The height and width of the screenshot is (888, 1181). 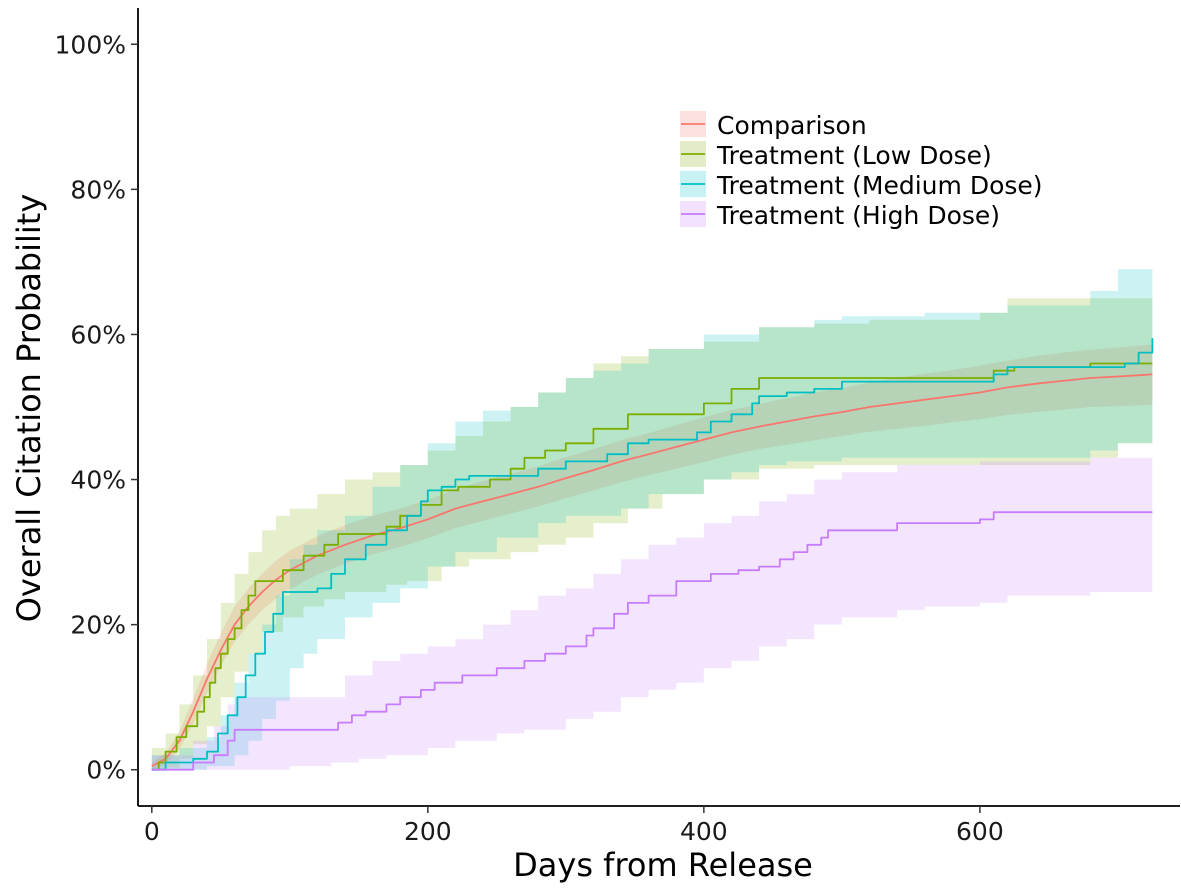 I want to click on legend-item-treatment-low-dose: Treatment (Low Dose), so click(x=836, y=155).